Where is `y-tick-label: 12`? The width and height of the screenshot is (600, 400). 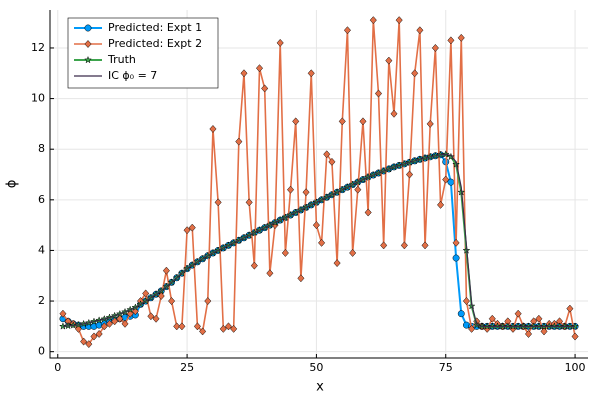 y-tick-label: 12 is located at coordinates (38, 47).